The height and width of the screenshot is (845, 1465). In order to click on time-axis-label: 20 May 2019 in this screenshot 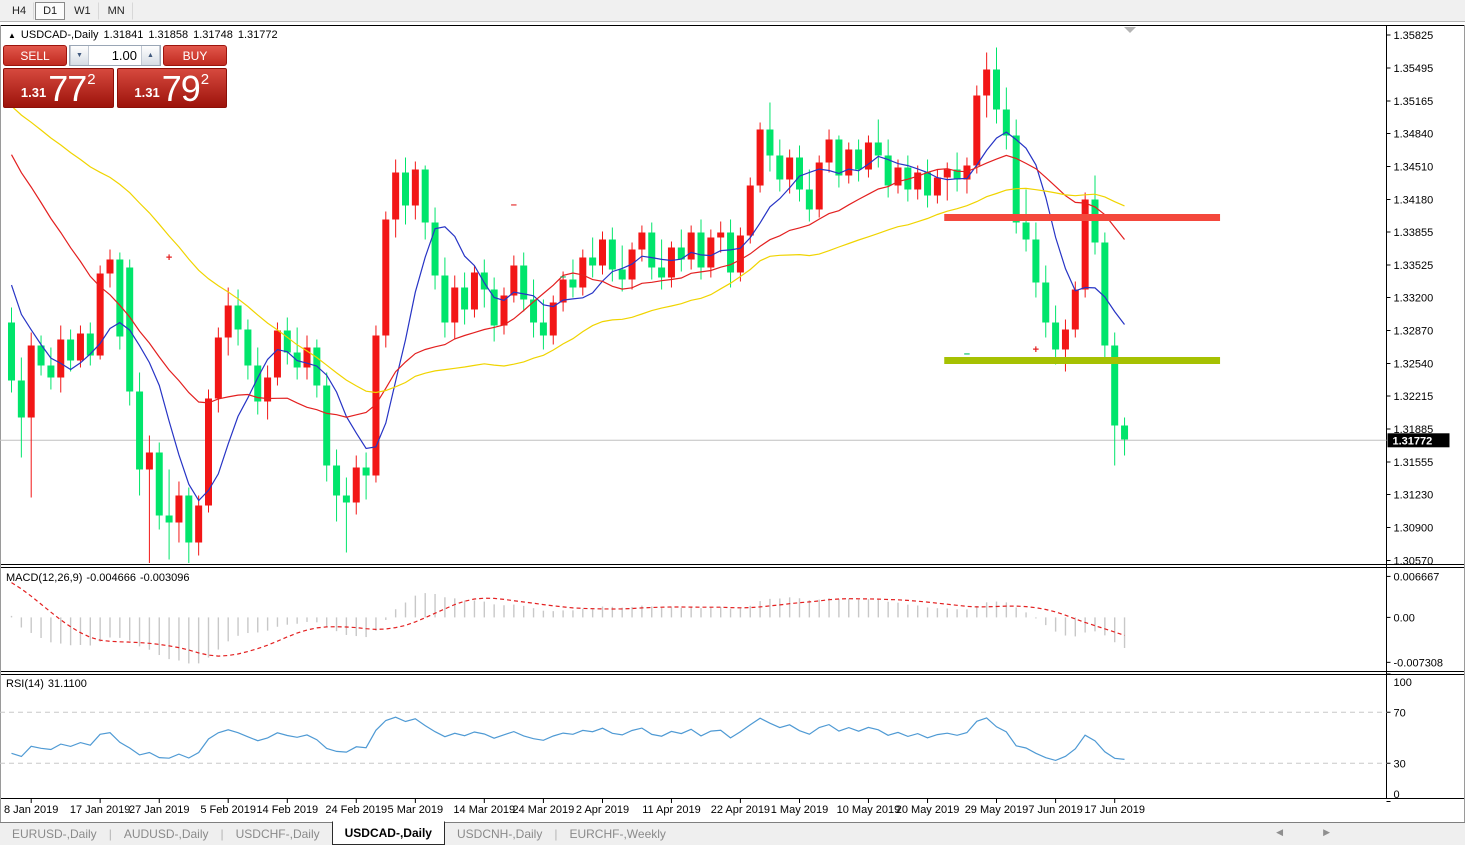, I will do `click(928, 810)`.